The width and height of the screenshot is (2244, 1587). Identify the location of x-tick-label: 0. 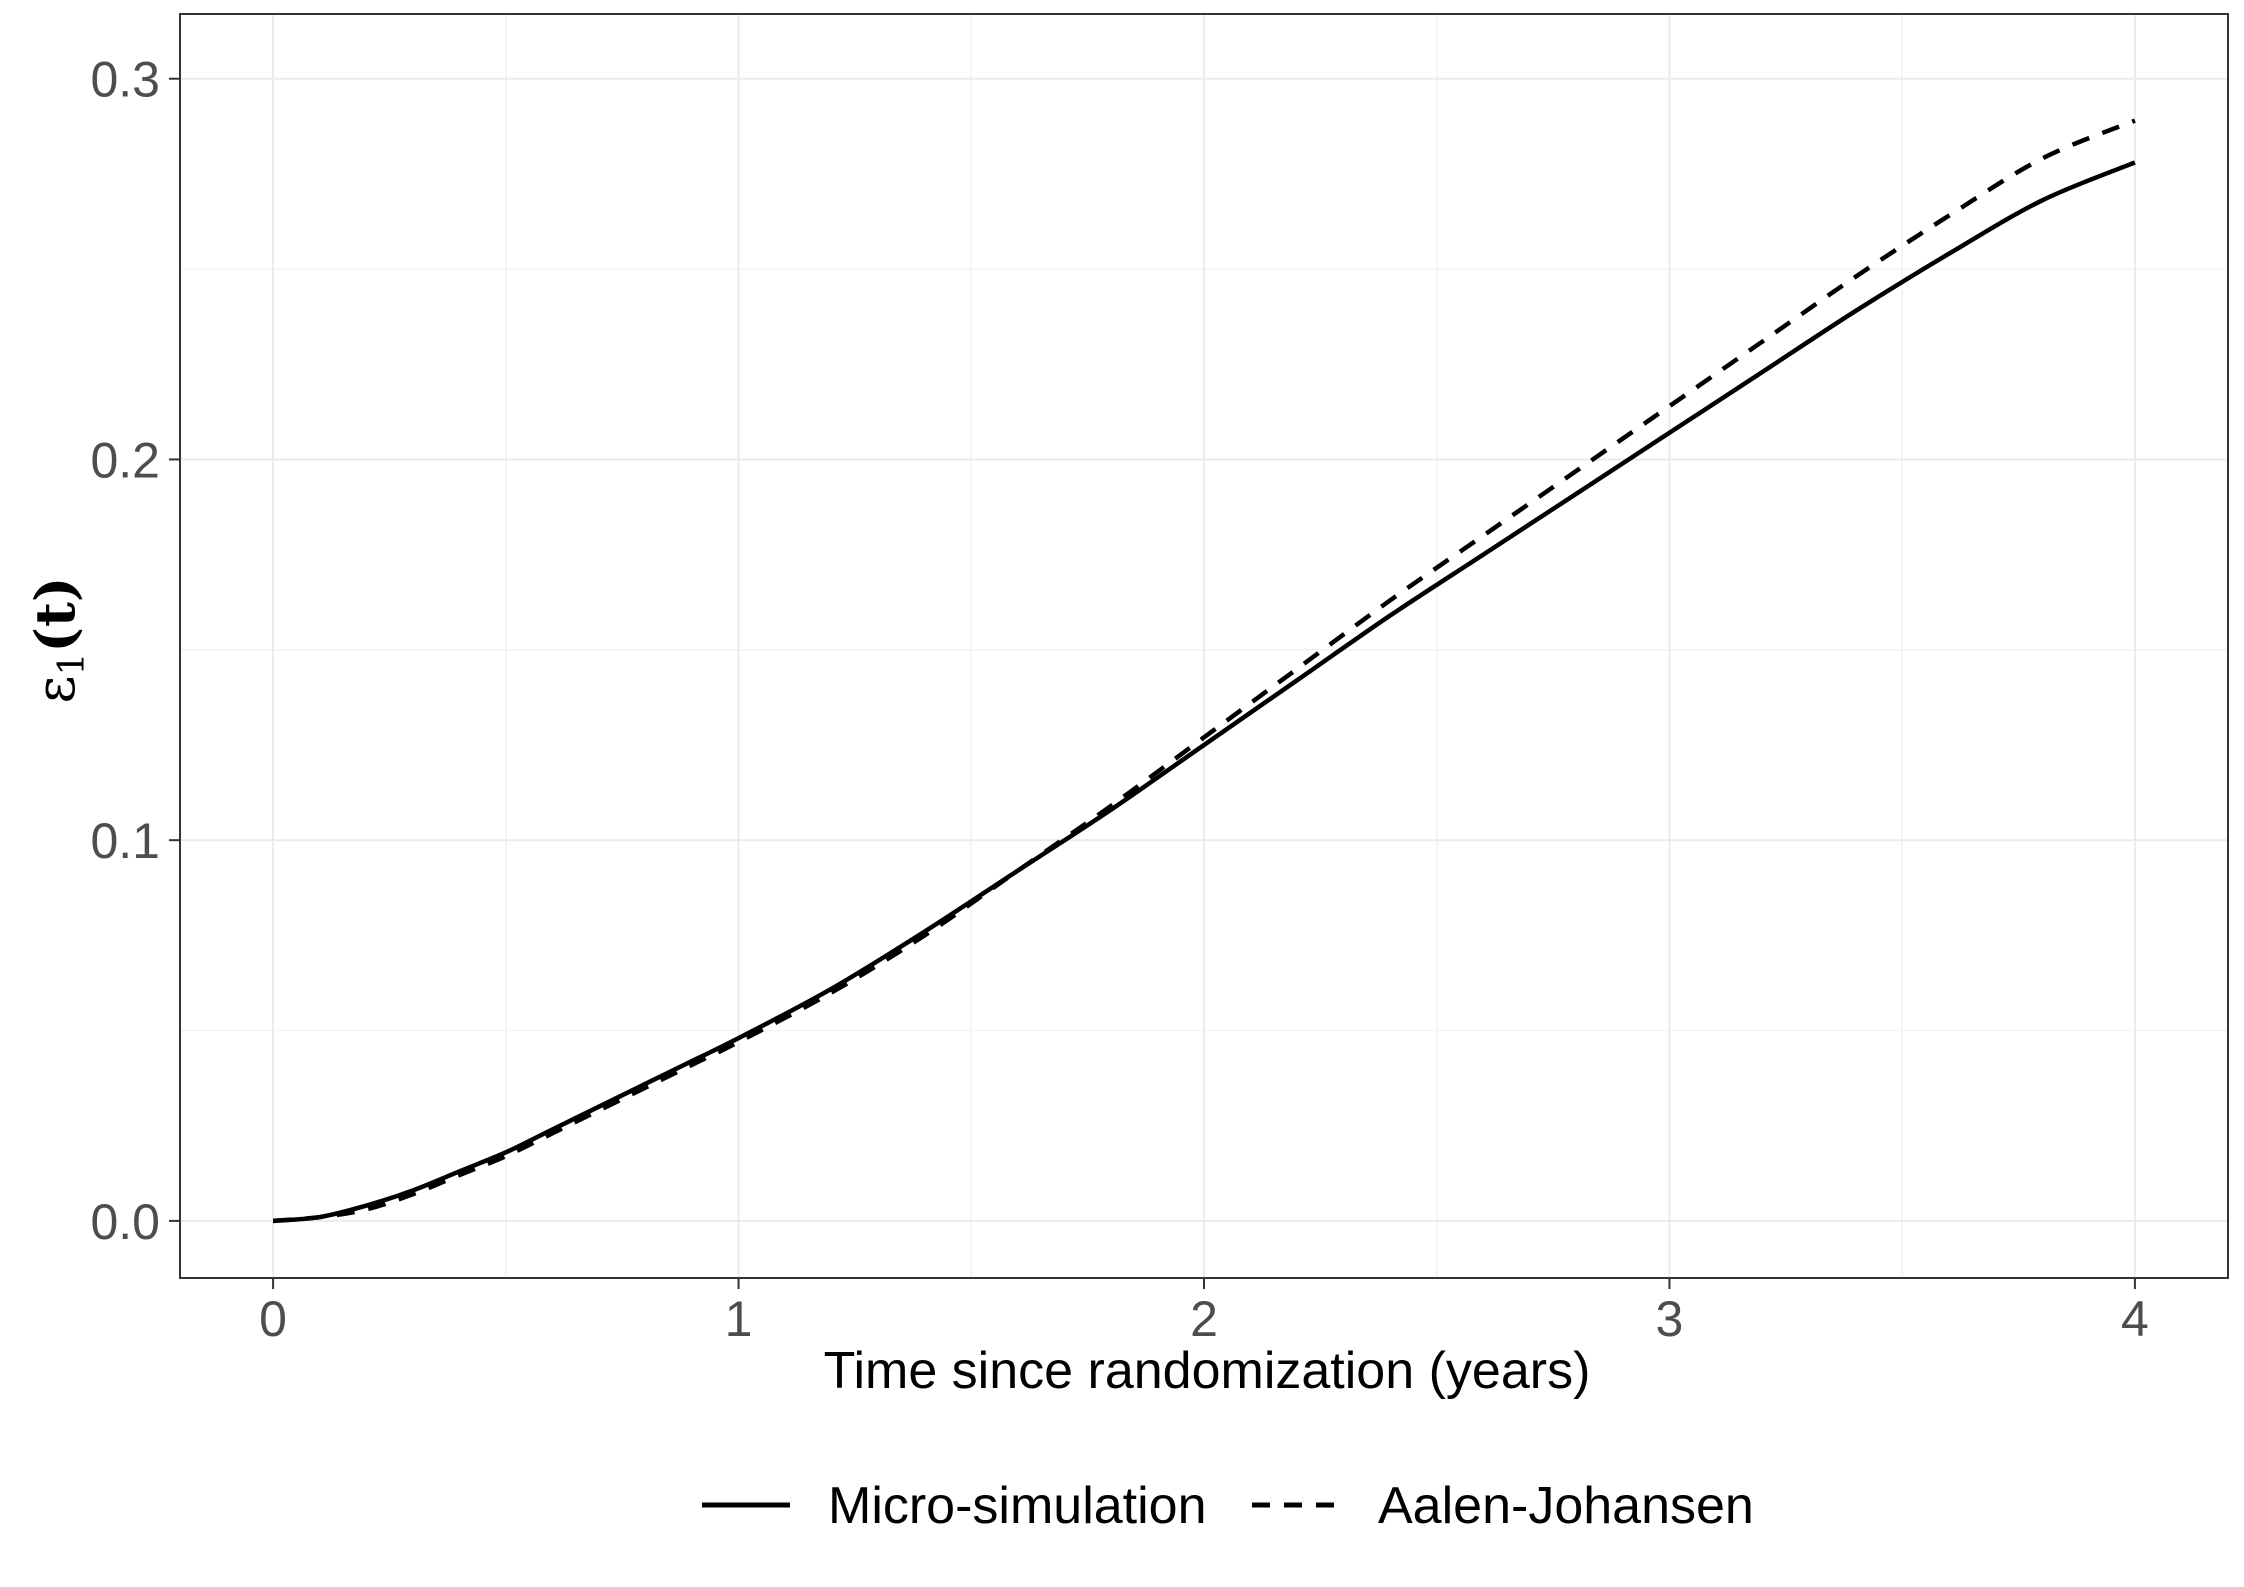
(273, 1319).